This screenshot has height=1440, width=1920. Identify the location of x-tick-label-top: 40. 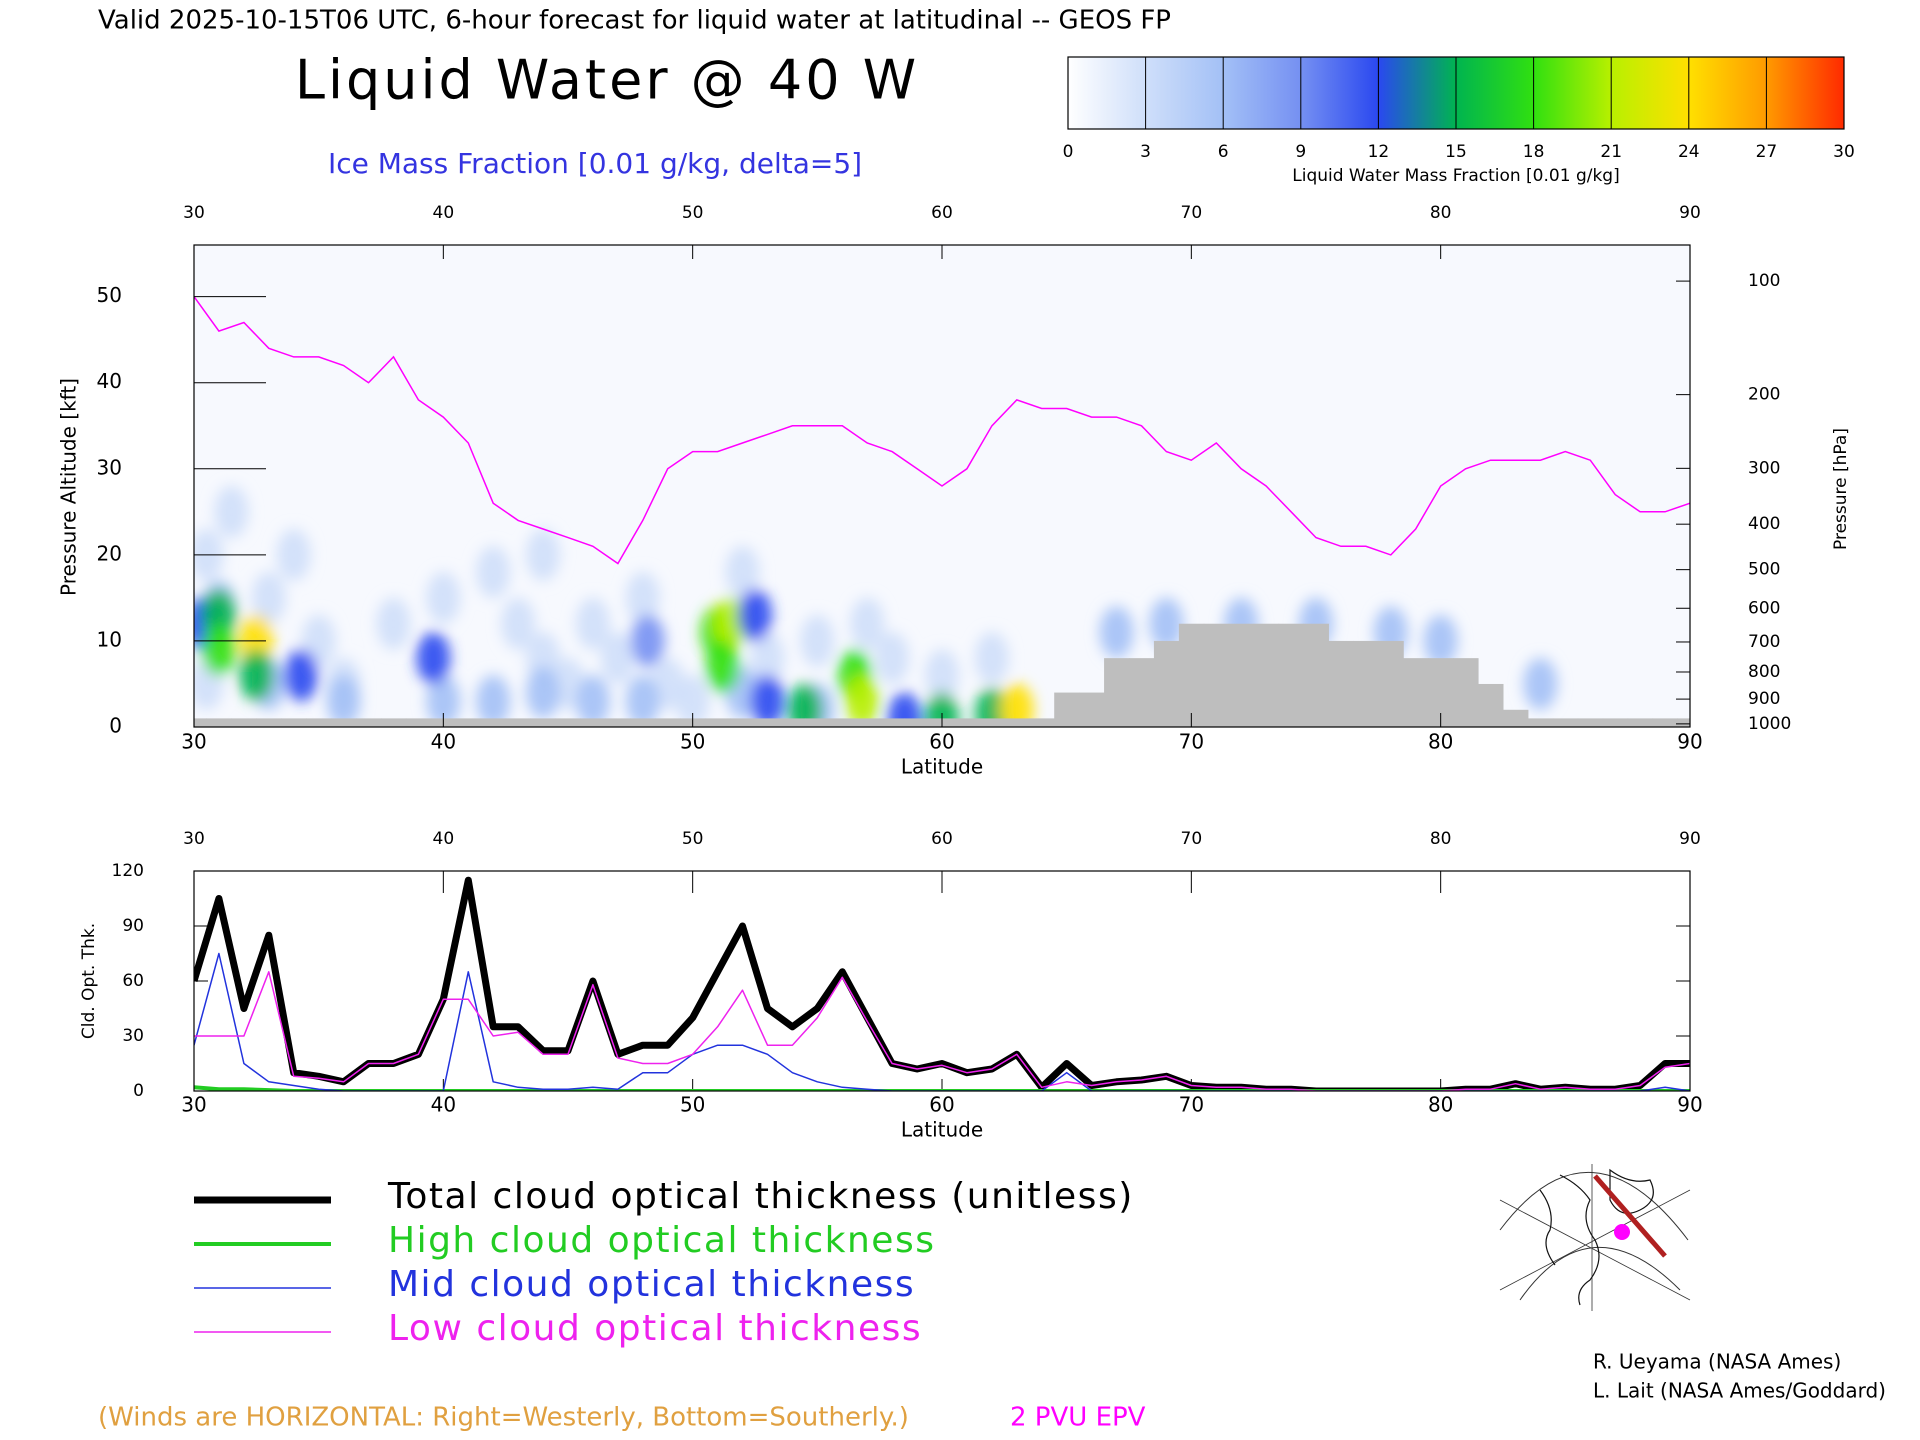
(444, 213).